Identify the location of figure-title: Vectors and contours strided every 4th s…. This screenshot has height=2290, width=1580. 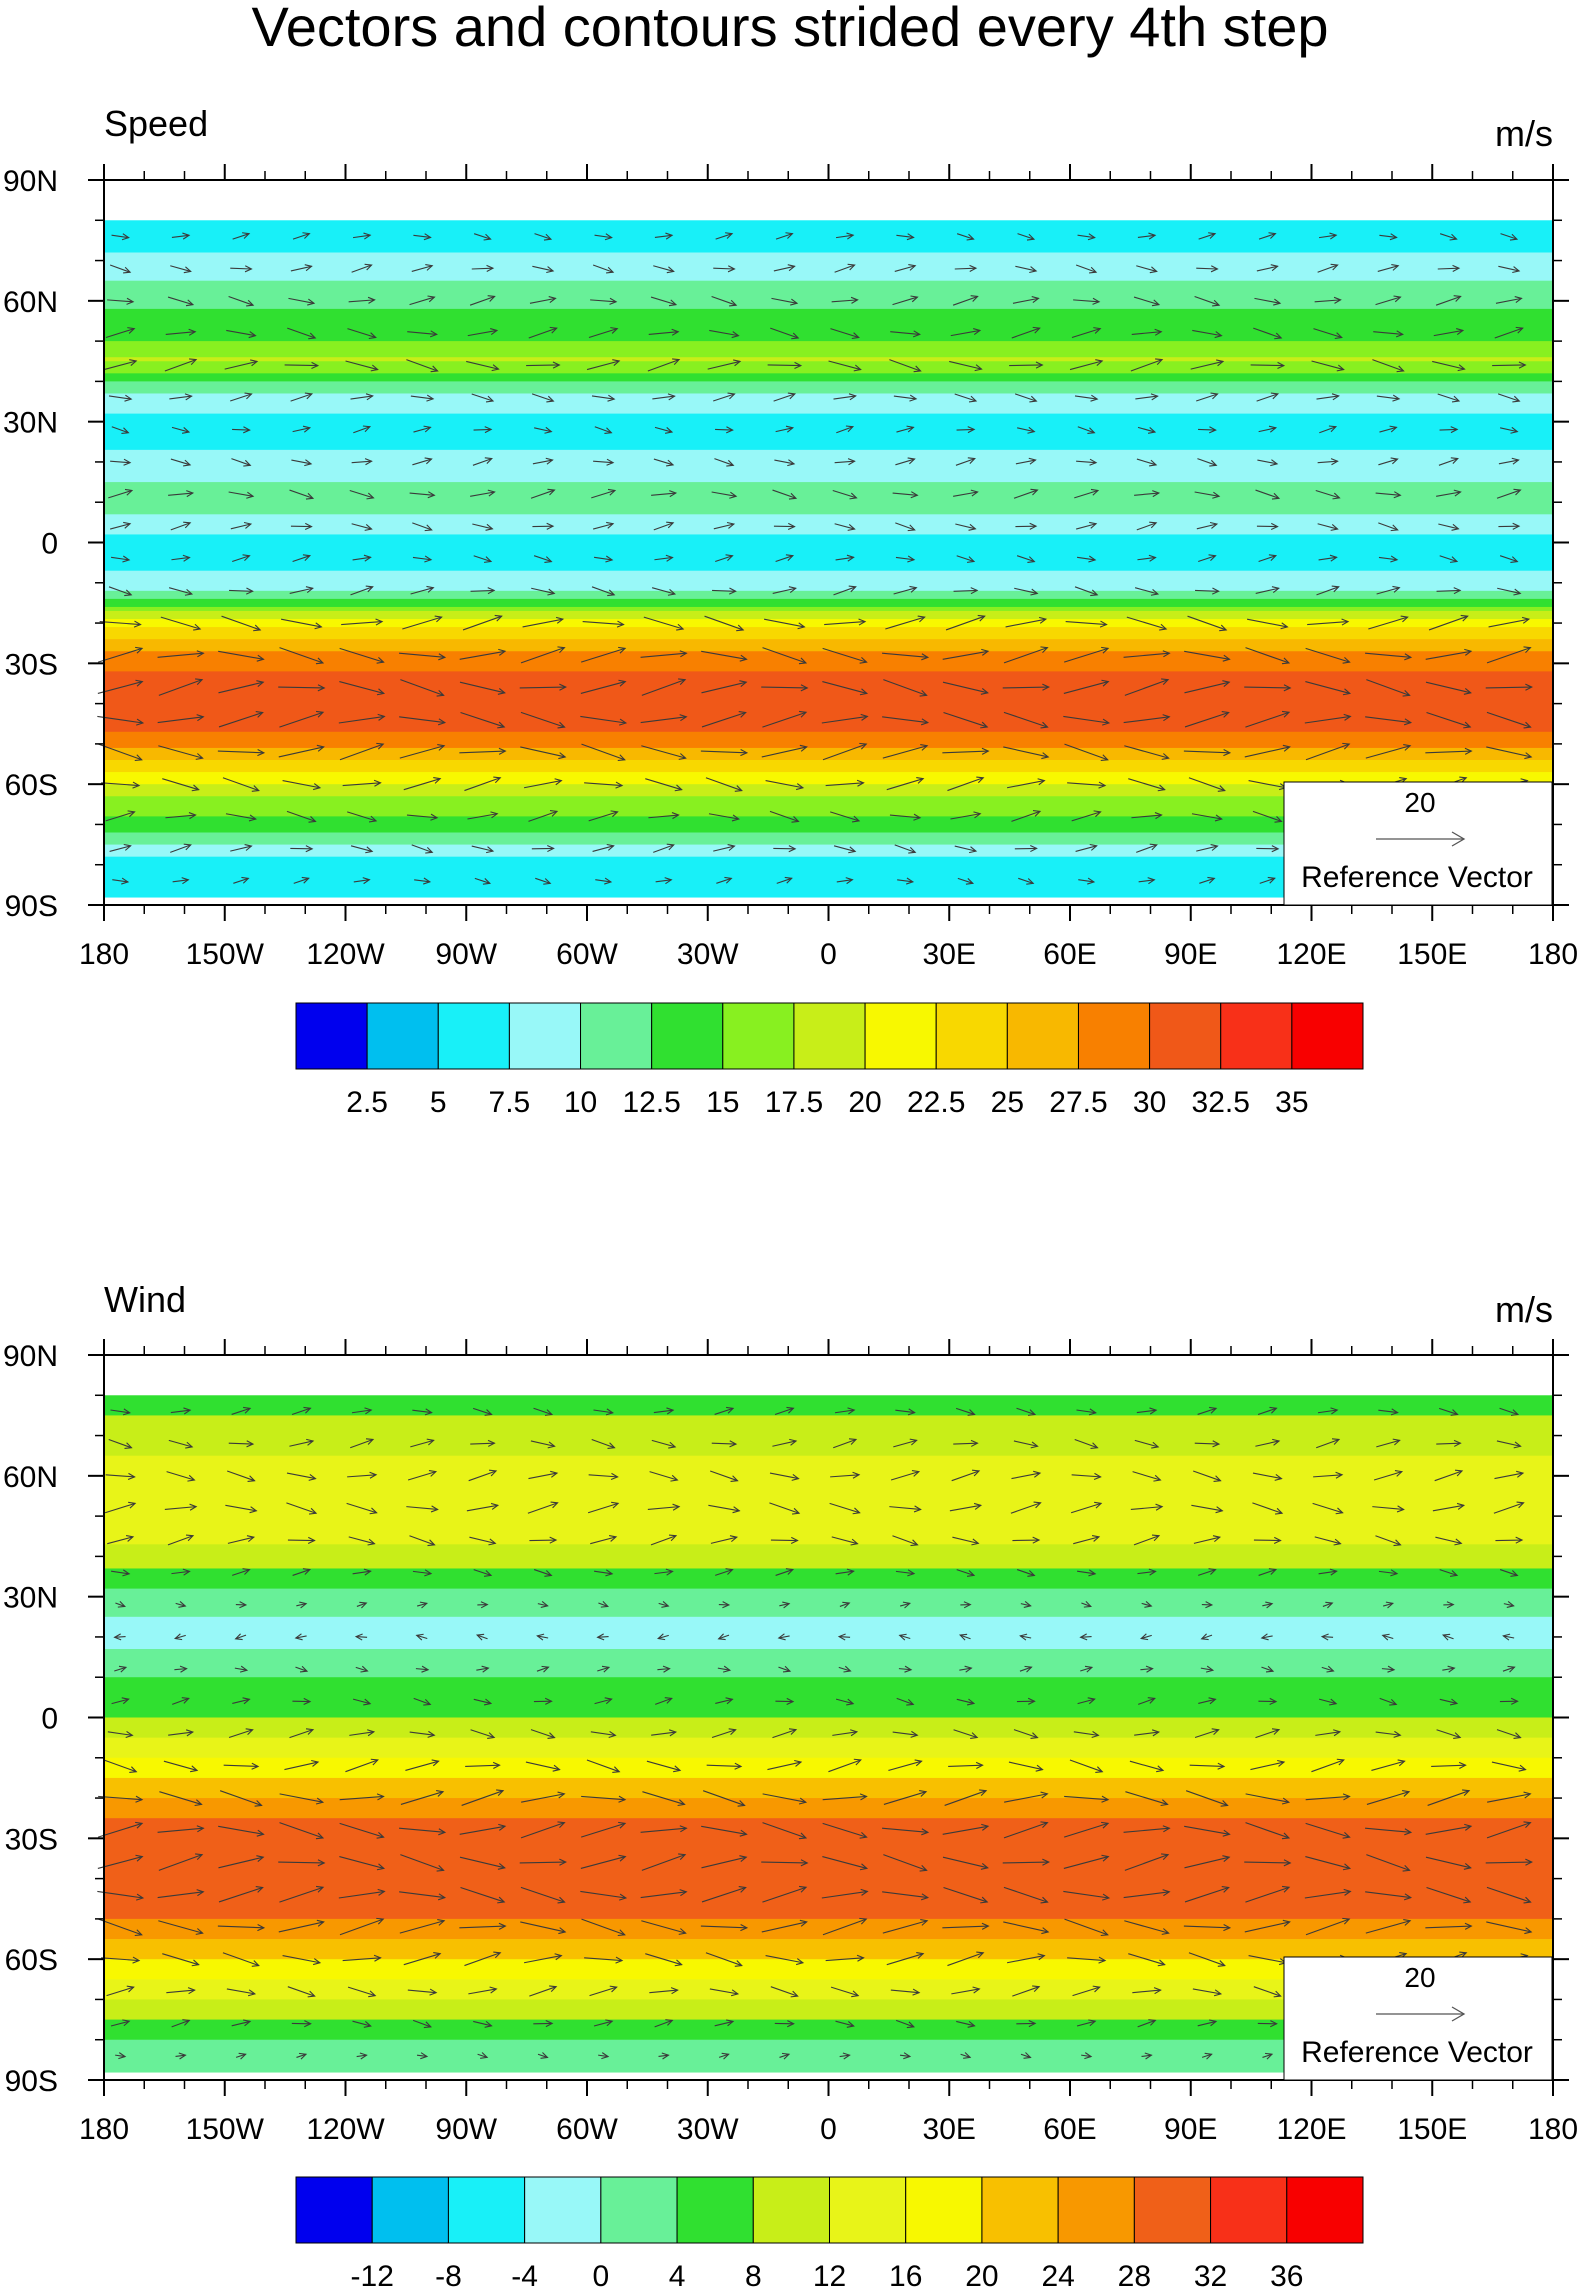
(789, 29).